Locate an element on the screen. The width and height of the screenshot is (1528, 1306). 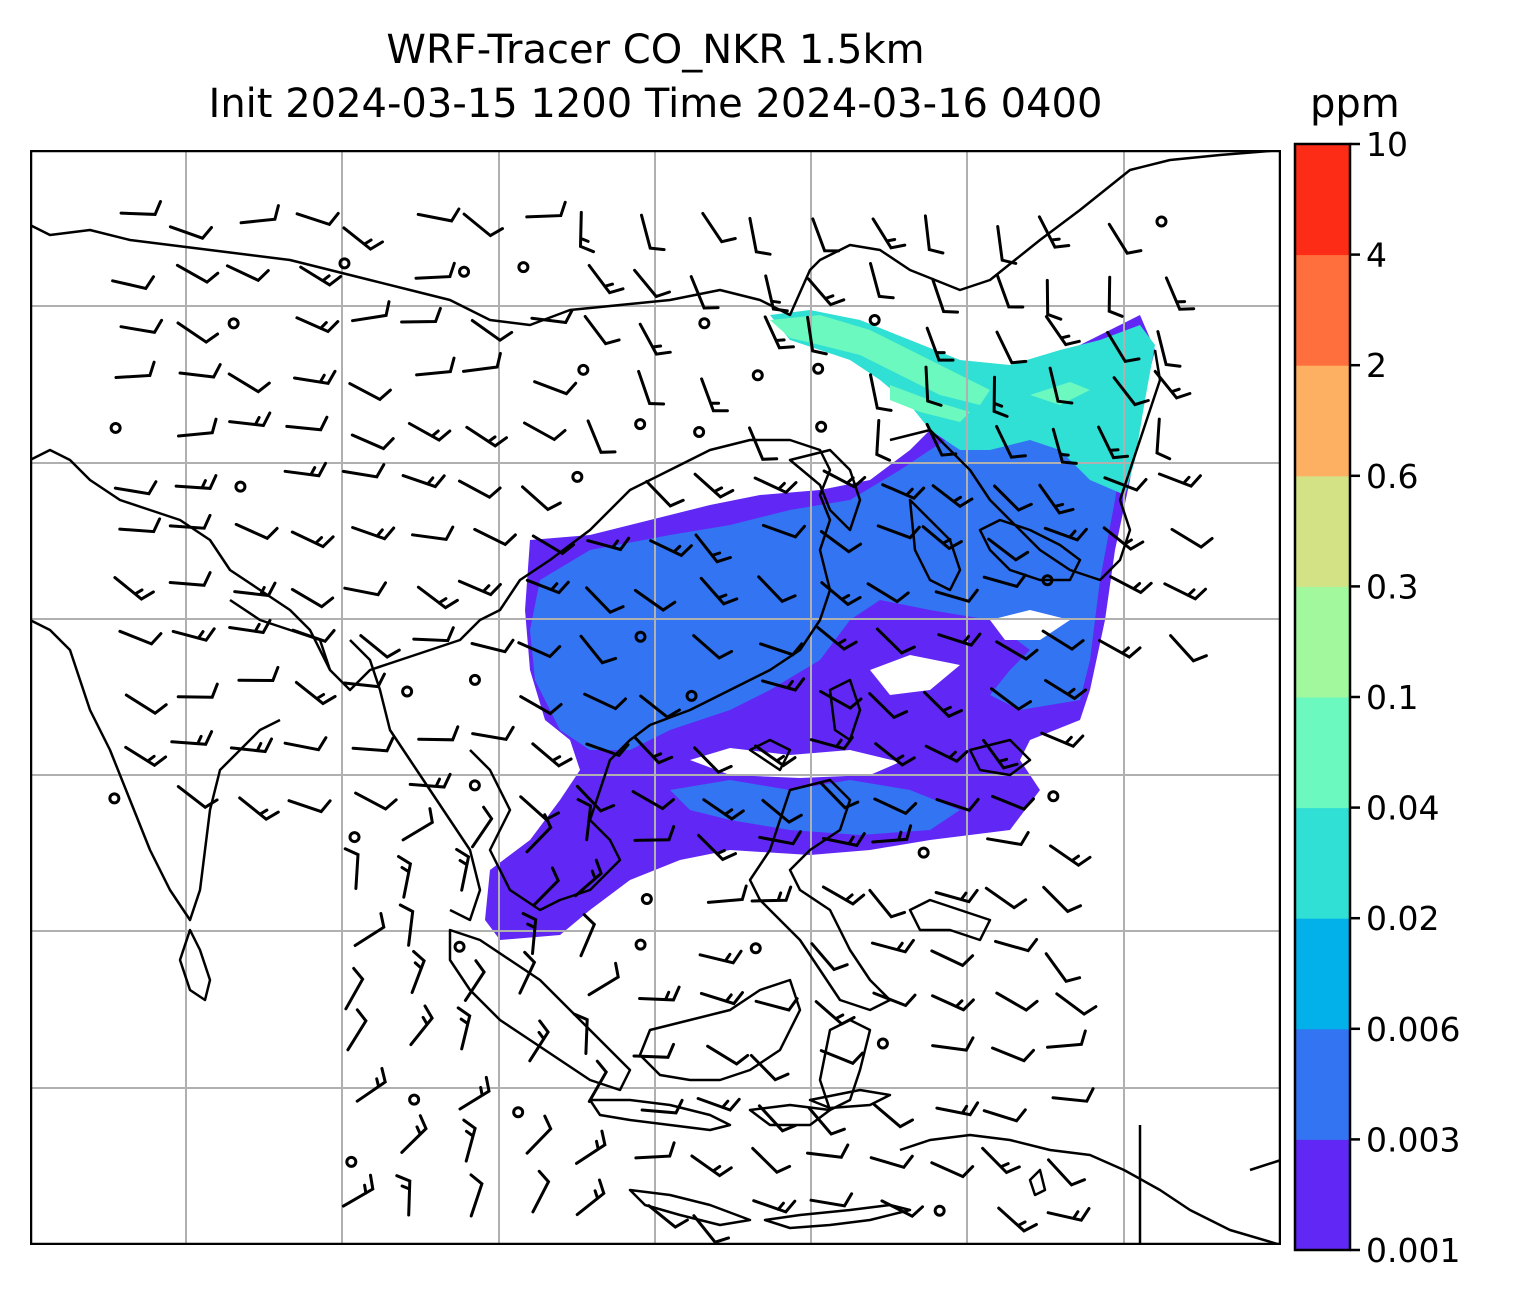
colorbar-tick-label: 0.3 is located at coordinates (1392, 586).